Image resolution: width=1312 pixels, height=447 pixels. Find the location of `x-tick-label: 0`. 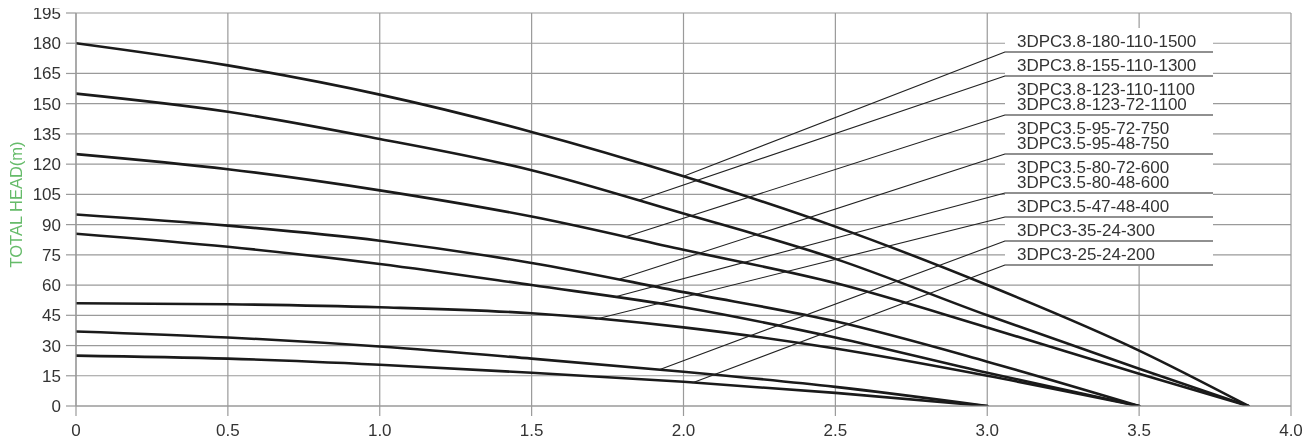

x-tick-label: 0 is located at coordinates (76, 431).